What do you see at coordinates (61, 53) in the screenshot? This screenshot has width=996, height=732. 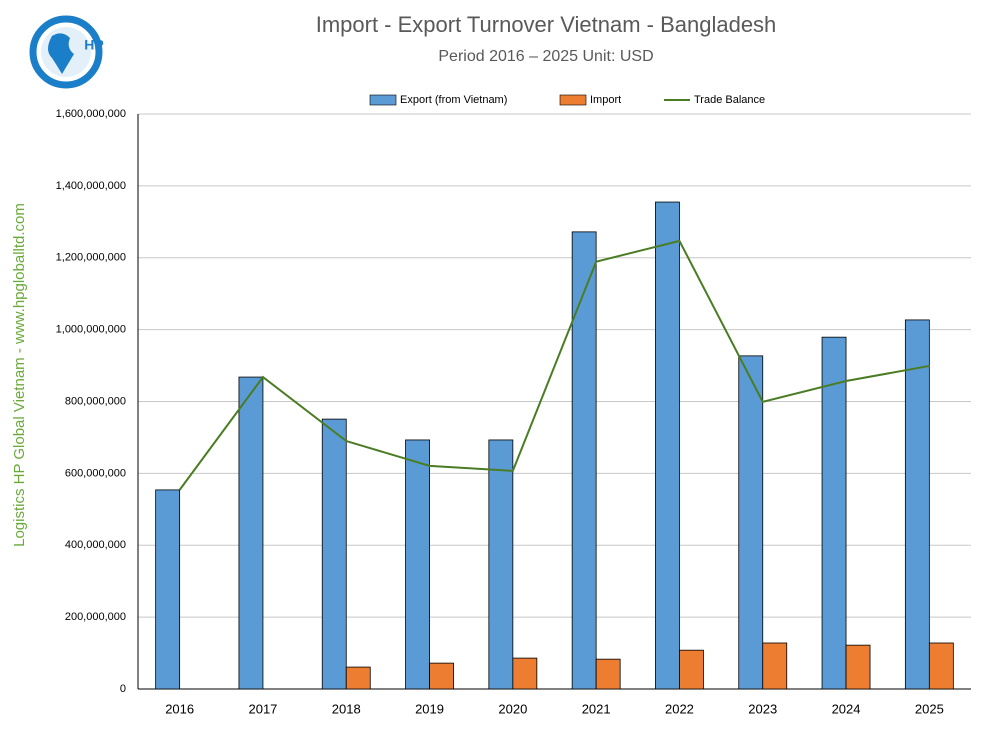 I see `logo-land` at bounding box center [61, 53].